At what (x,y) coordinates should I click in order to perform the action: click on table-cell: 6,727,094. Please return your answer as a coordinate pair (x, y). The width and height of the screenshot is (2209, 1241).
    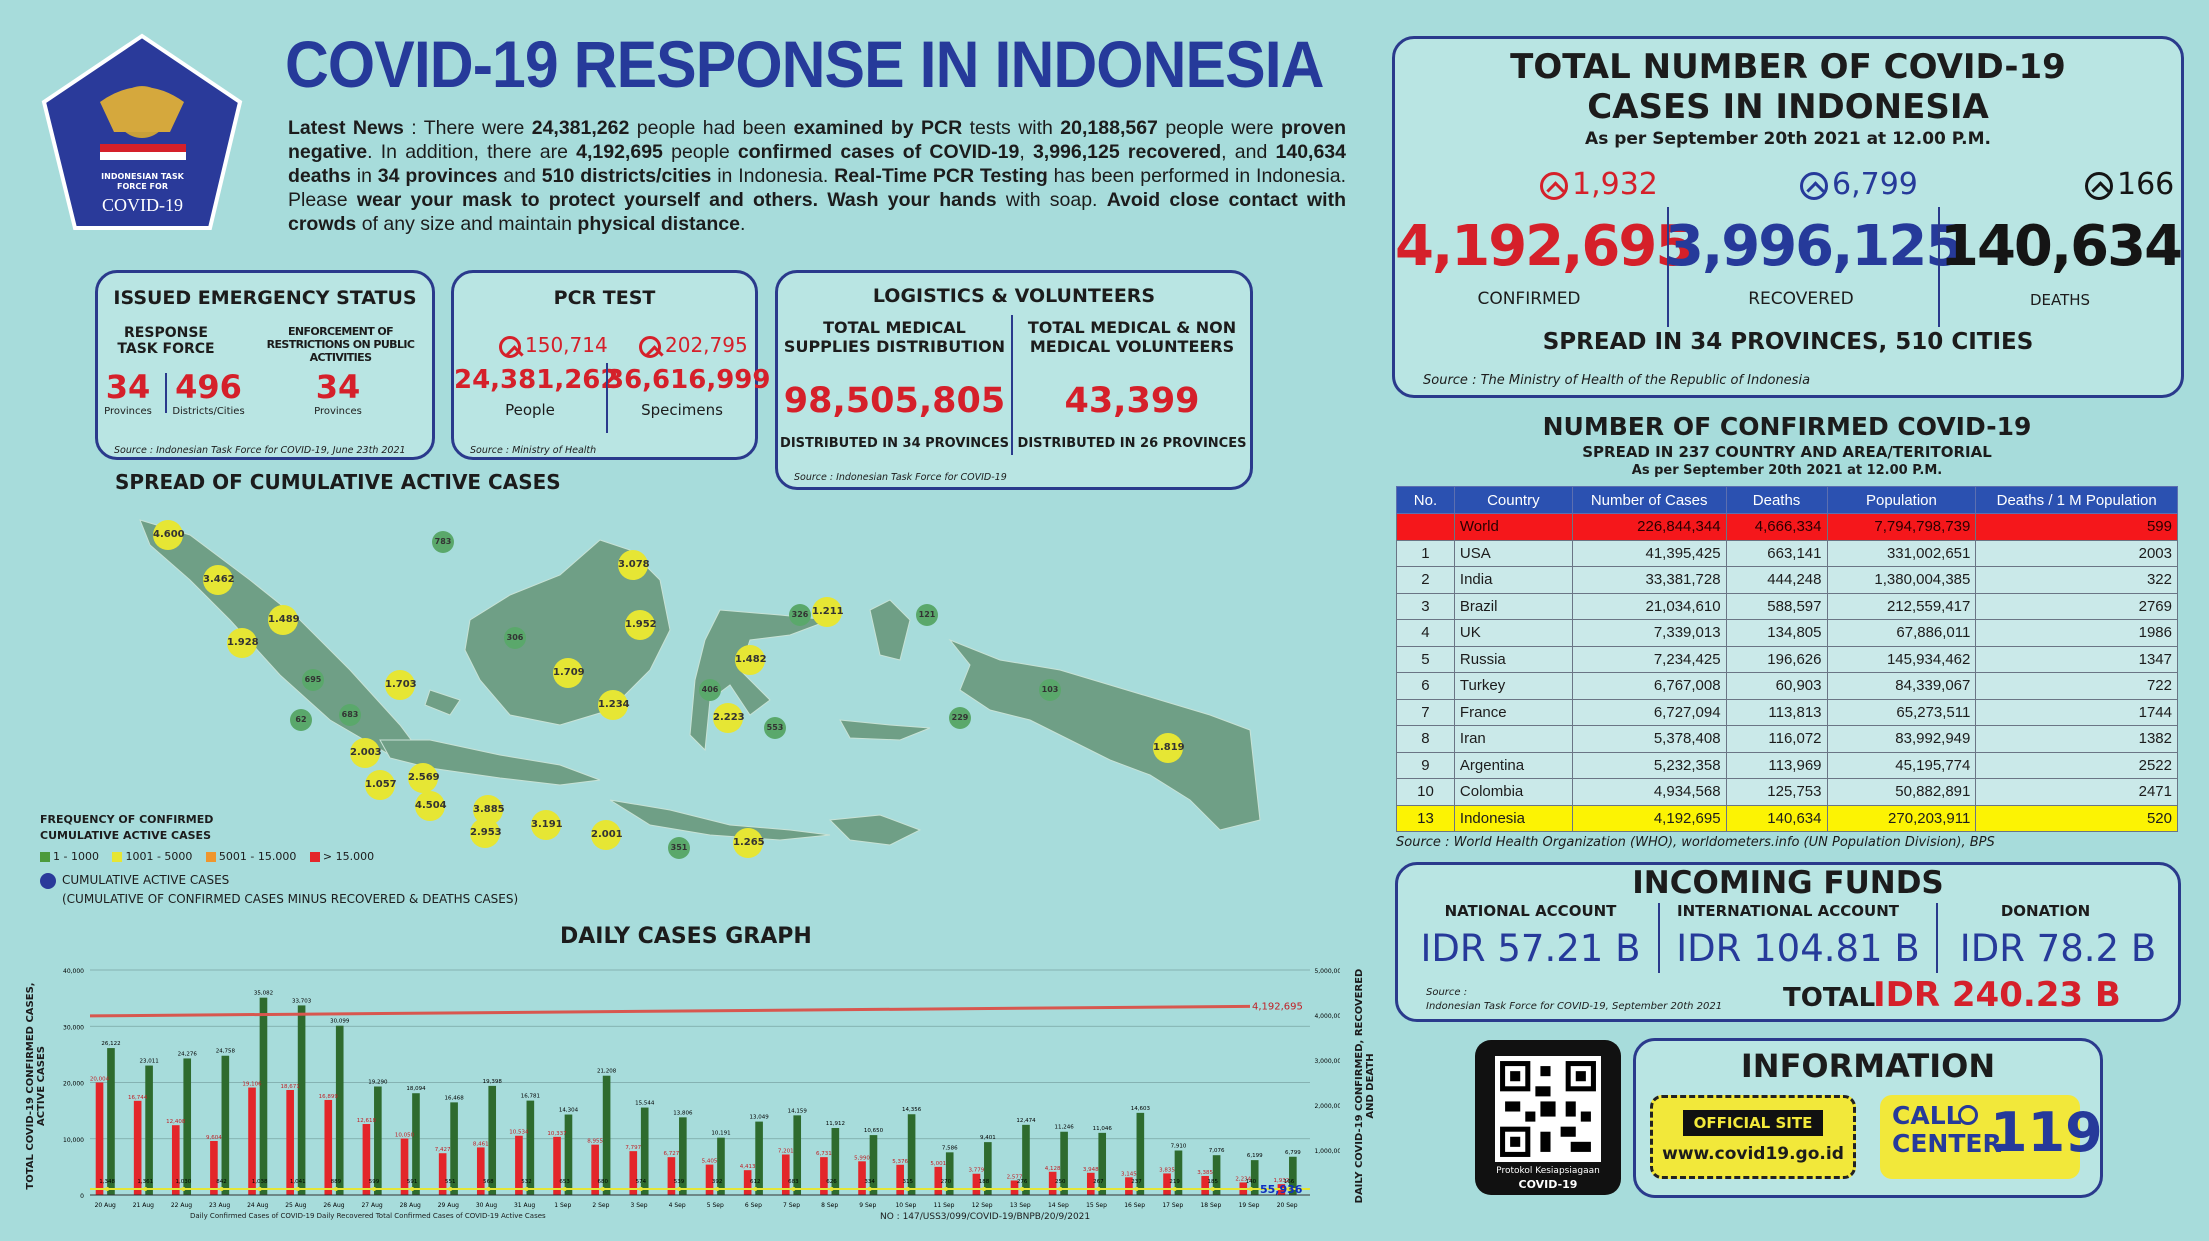
    Looking at the image, I should click on (1649, 712).